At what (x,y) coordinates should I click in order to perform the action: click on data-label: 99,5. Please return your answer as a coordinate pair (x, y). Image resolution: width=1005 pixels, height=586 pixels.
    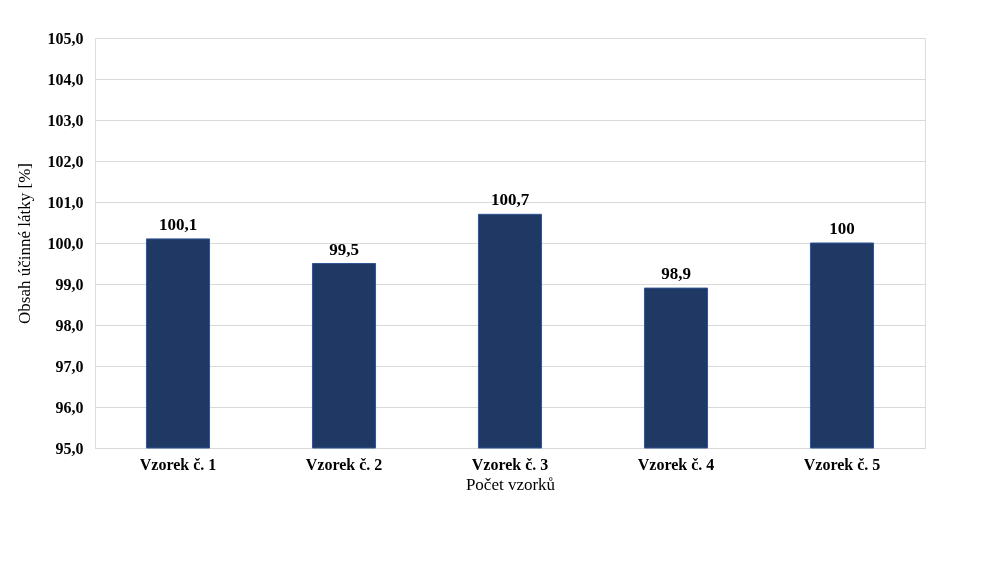
    Looking at the image, I should click on (344, 249).